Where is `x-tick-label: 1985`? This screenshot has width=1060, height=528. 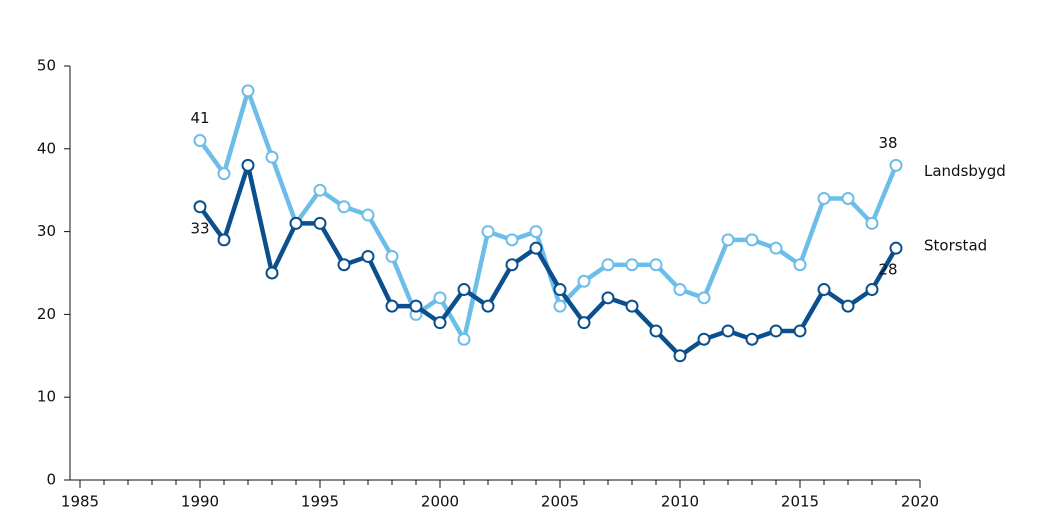
x-tick-label: 1985 is located at coordinates (80, 502).